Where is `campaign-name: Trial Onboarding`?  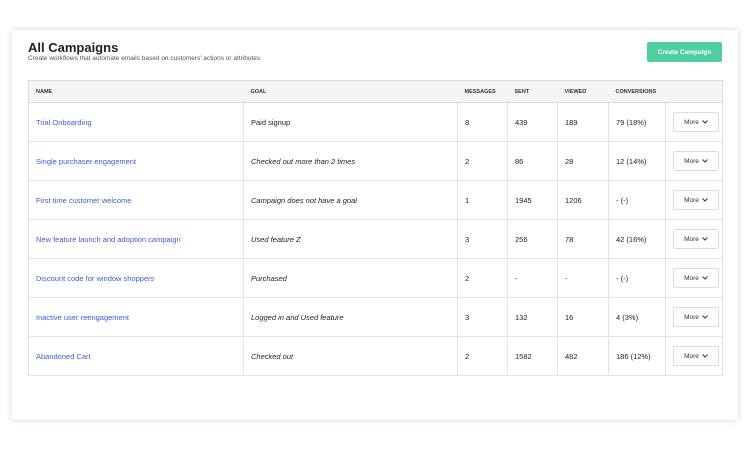 campaign-name: Trial Onboarding is located at coordinates (136, 122).